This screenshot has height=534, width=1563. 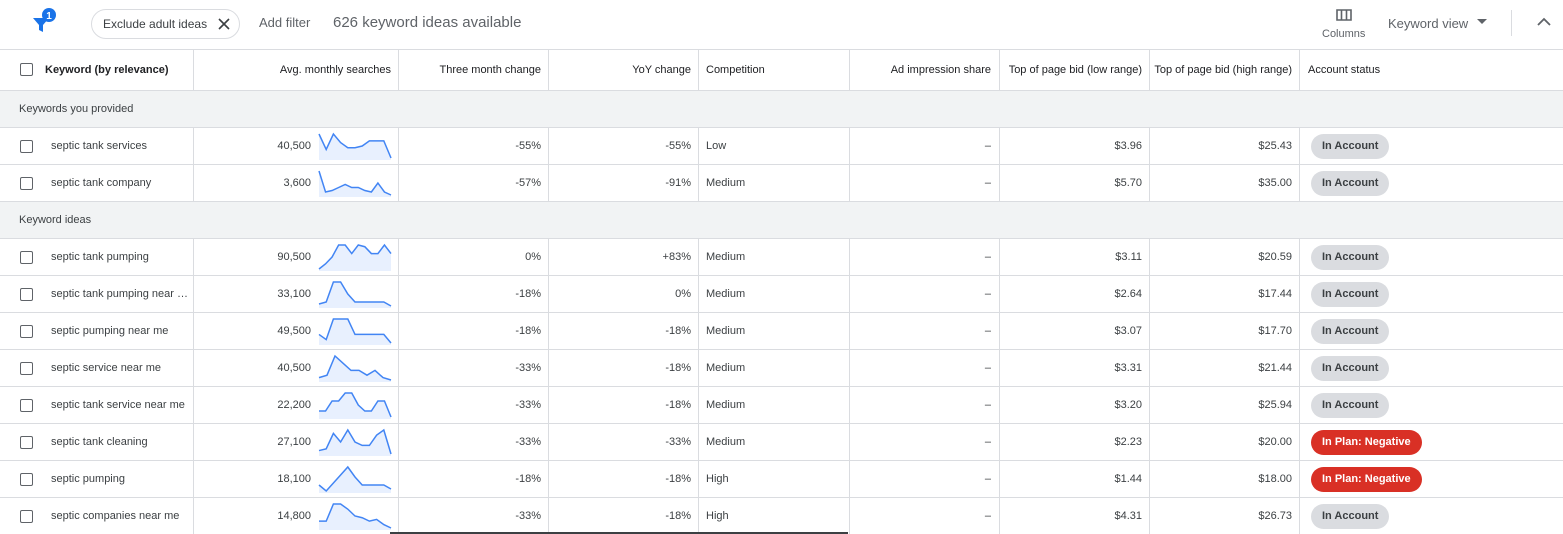 What do you see at coordinates (294, 442) in the screenshot?
I see `searches: 27,100` at bounding box center [294, 442].